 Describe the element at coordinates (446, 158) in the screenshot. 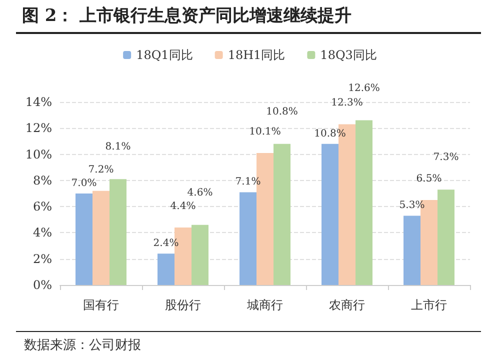

I see `data-label: 7.3%` at that location.